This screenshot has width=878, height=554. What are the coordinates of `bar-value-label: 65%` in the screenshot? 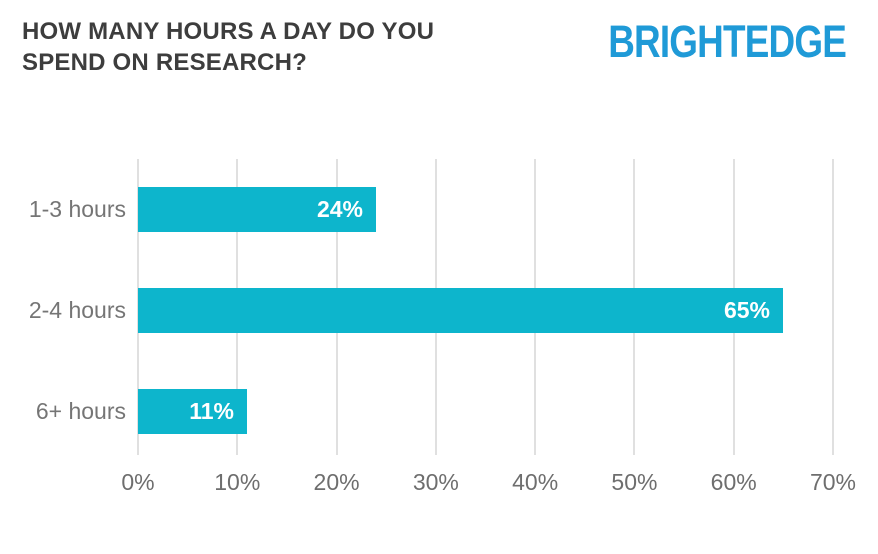 It's located at (746, 310).